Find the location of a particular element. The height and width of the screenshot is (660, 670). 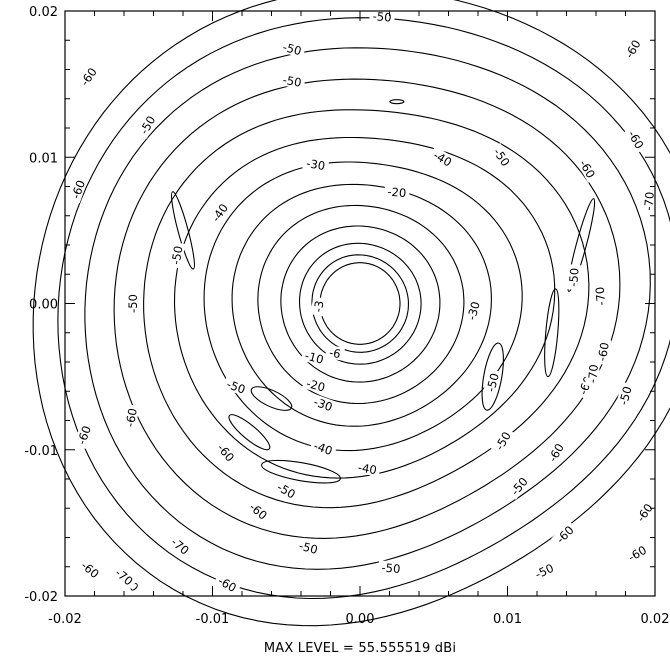

contour-level-label: -10 is located at coordinates (314, 357).